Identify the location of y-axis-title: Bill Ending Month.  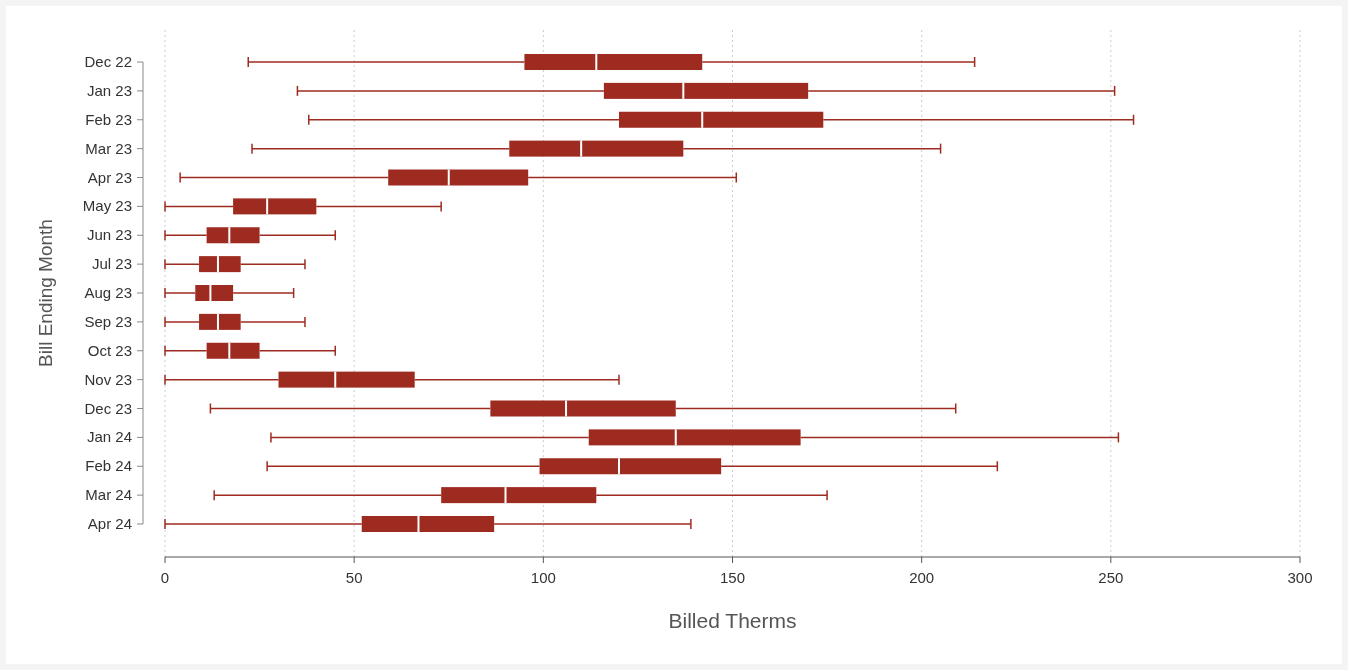
(45, 293).